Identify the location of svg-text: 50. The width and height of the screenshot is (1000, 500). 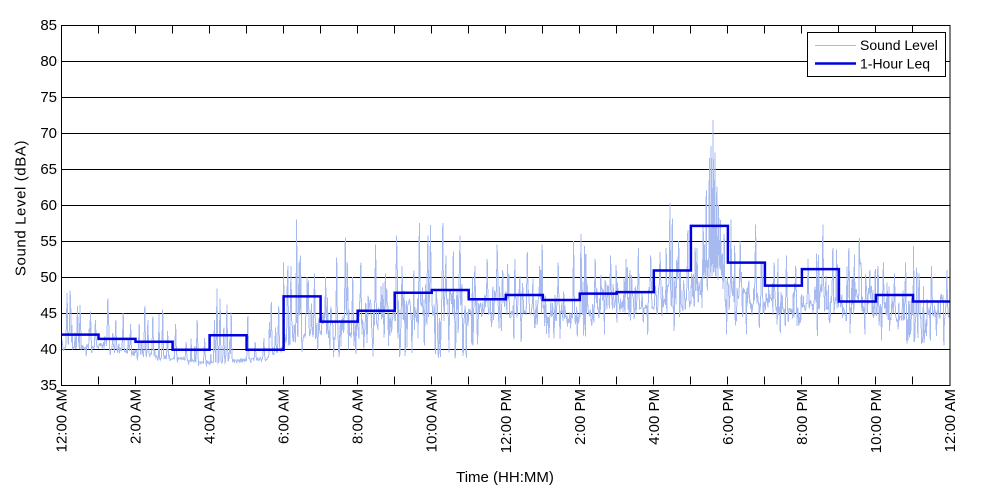
(48, 277).